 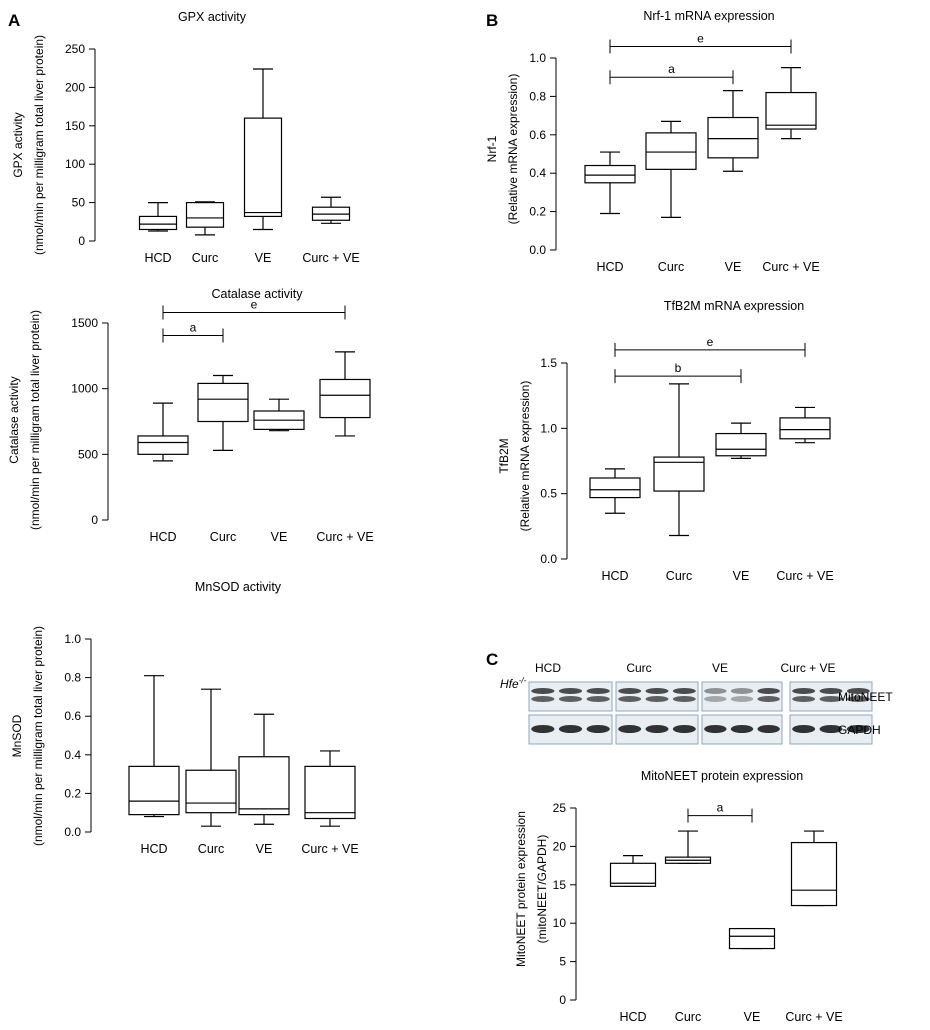 I want to click on tfb2m-chart-title: TfB2M mRNA expression, so click(x=734, y=306).